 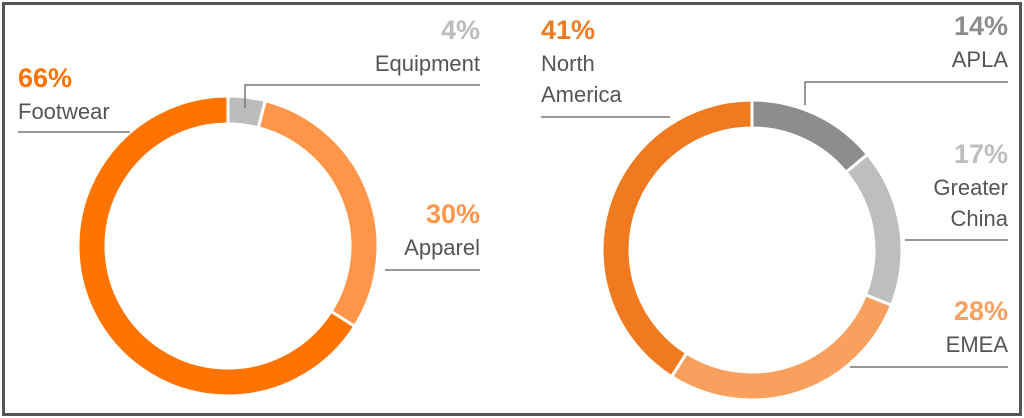 I want to click on category-label: Equipment, so click(x=427, y=63).